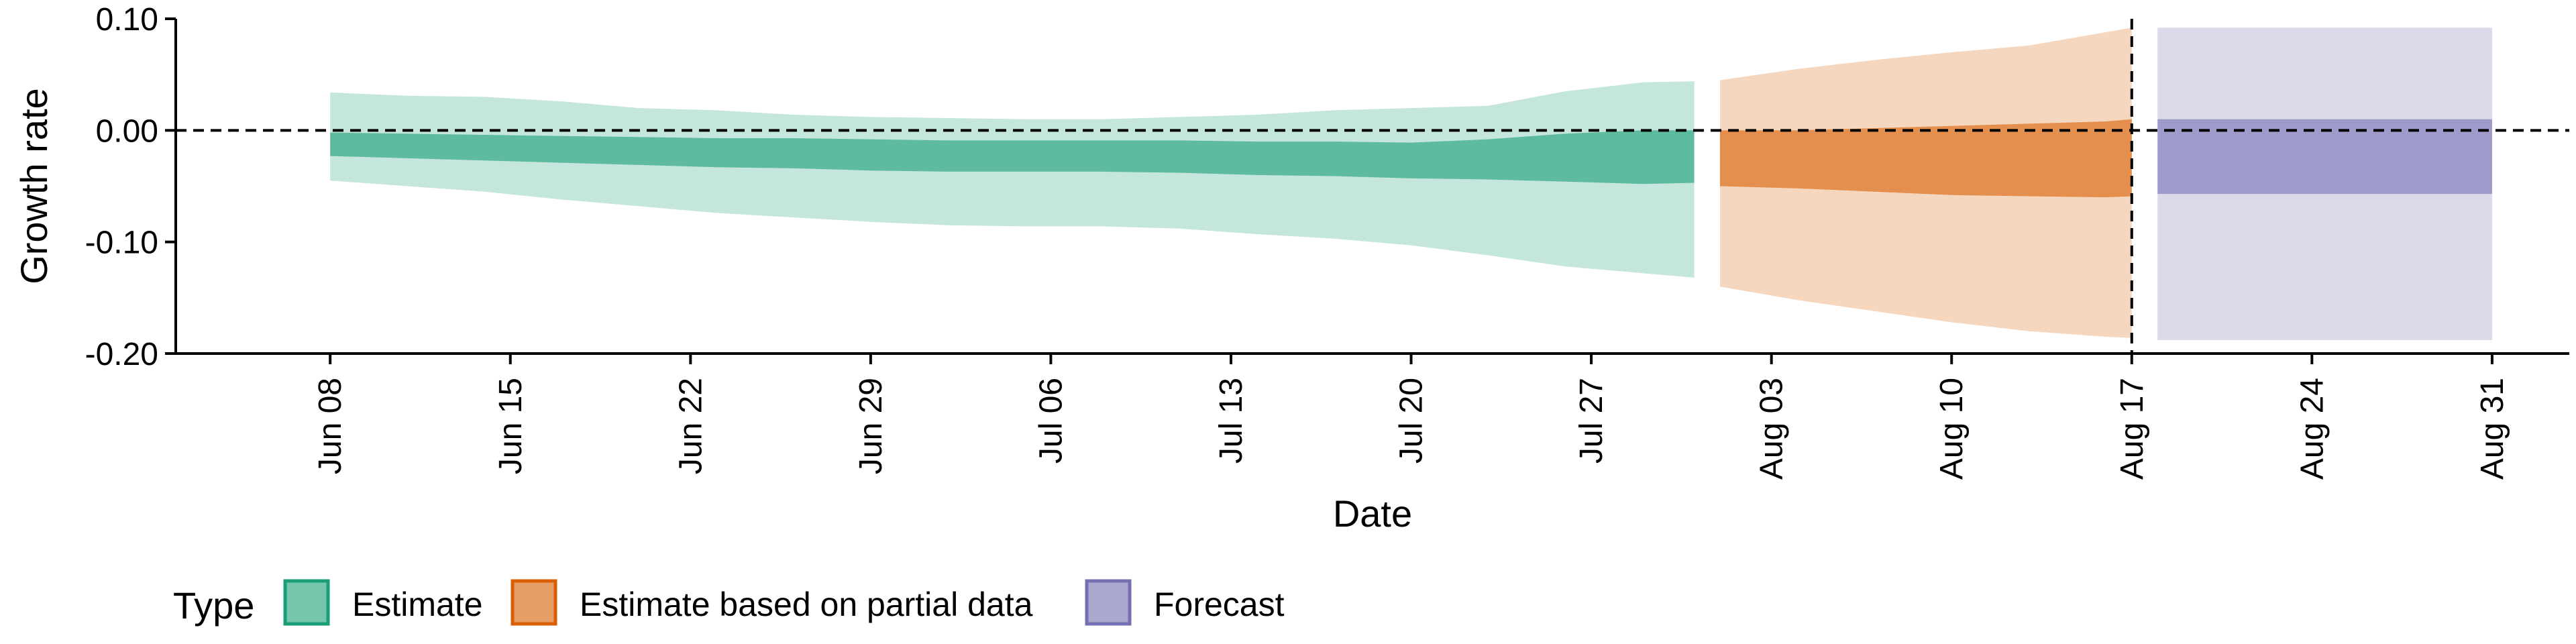  What do you see at coordinates (1591, 421) in the screenshot?
I see `x-tick-label: Jul 27` at bounding box center [1591, 421].